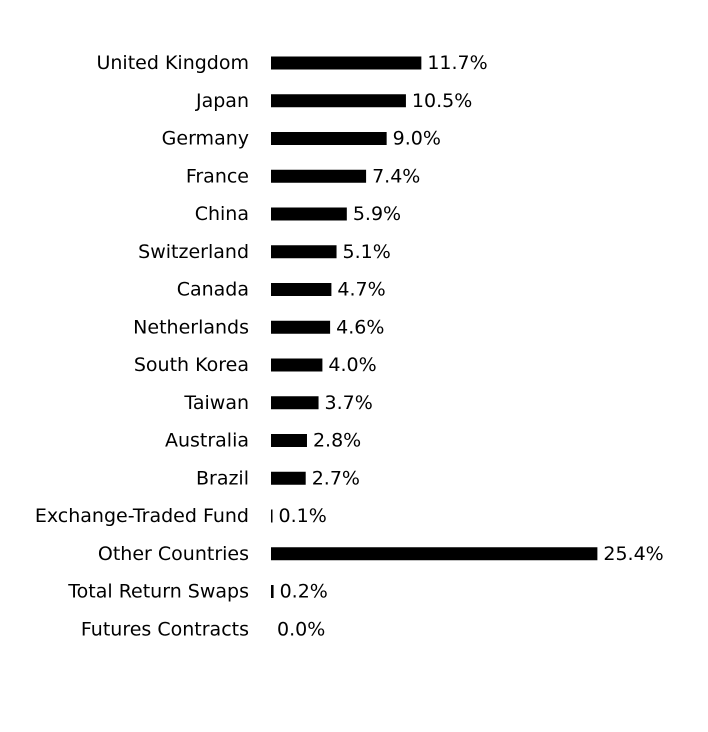 The height and width of the screenshot is (732, 708). What do you see at coordinates (336, 478) in the screenshot?
I see `value-label: 2.7%` at bounding box center [336, 478].